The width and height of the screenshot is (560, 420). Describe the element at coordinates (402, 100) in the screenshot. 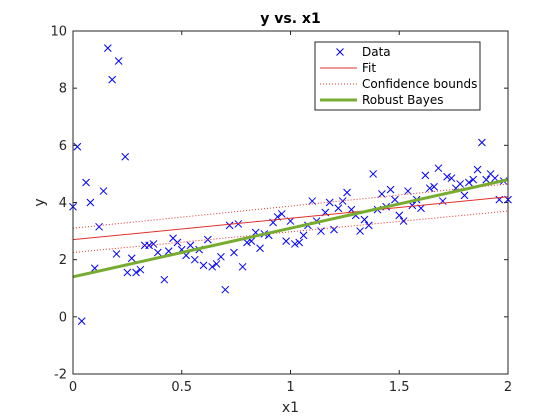

I see `legend-label: Robust Bayes` at that location.